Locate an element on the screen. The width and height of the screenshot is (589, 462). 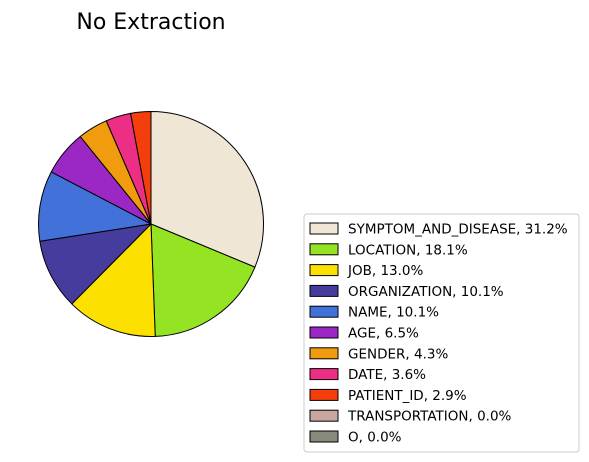
pie-slice-organization is located at coordinates (95, 264).